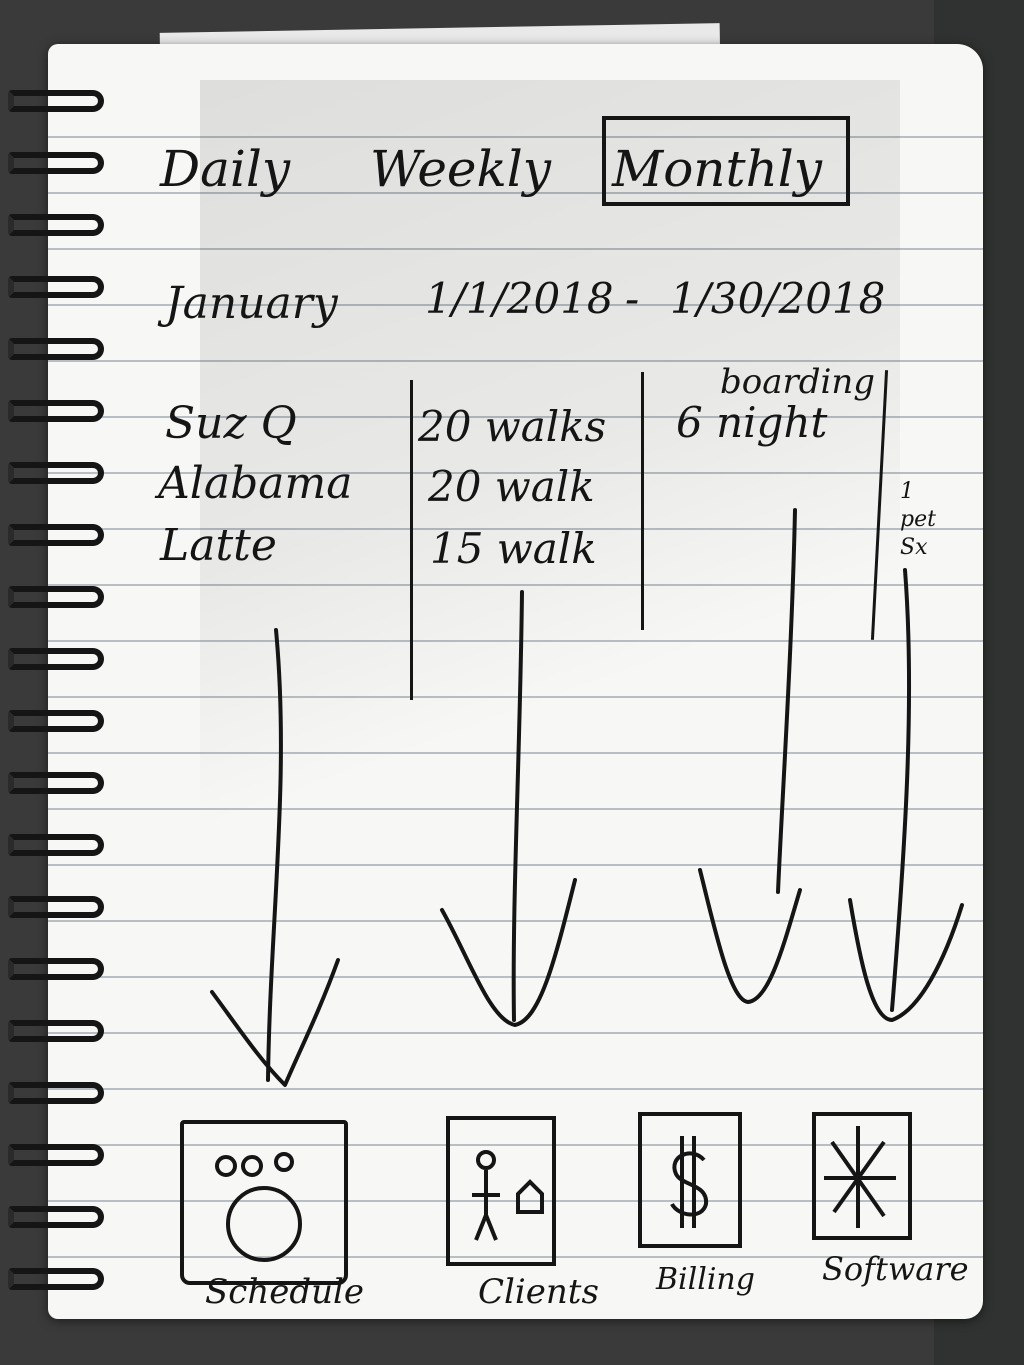 The image size is (1024, 1365). Describe the element at coordinates (517, 806) in the screenshot. I see `arrow-clients` at that location.